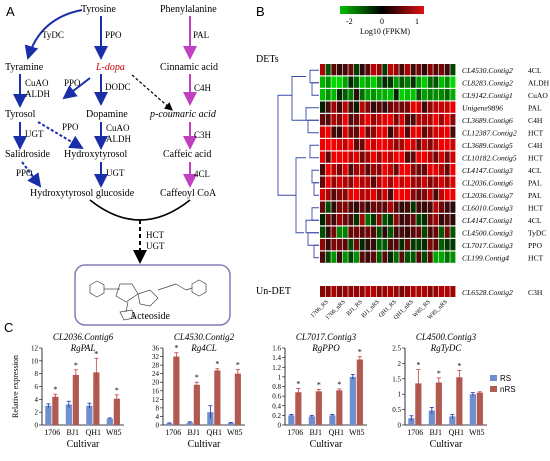 This screenshot has width=550, height=461. I want to click on node-dopamine: Dopamine, so click(107, 114).